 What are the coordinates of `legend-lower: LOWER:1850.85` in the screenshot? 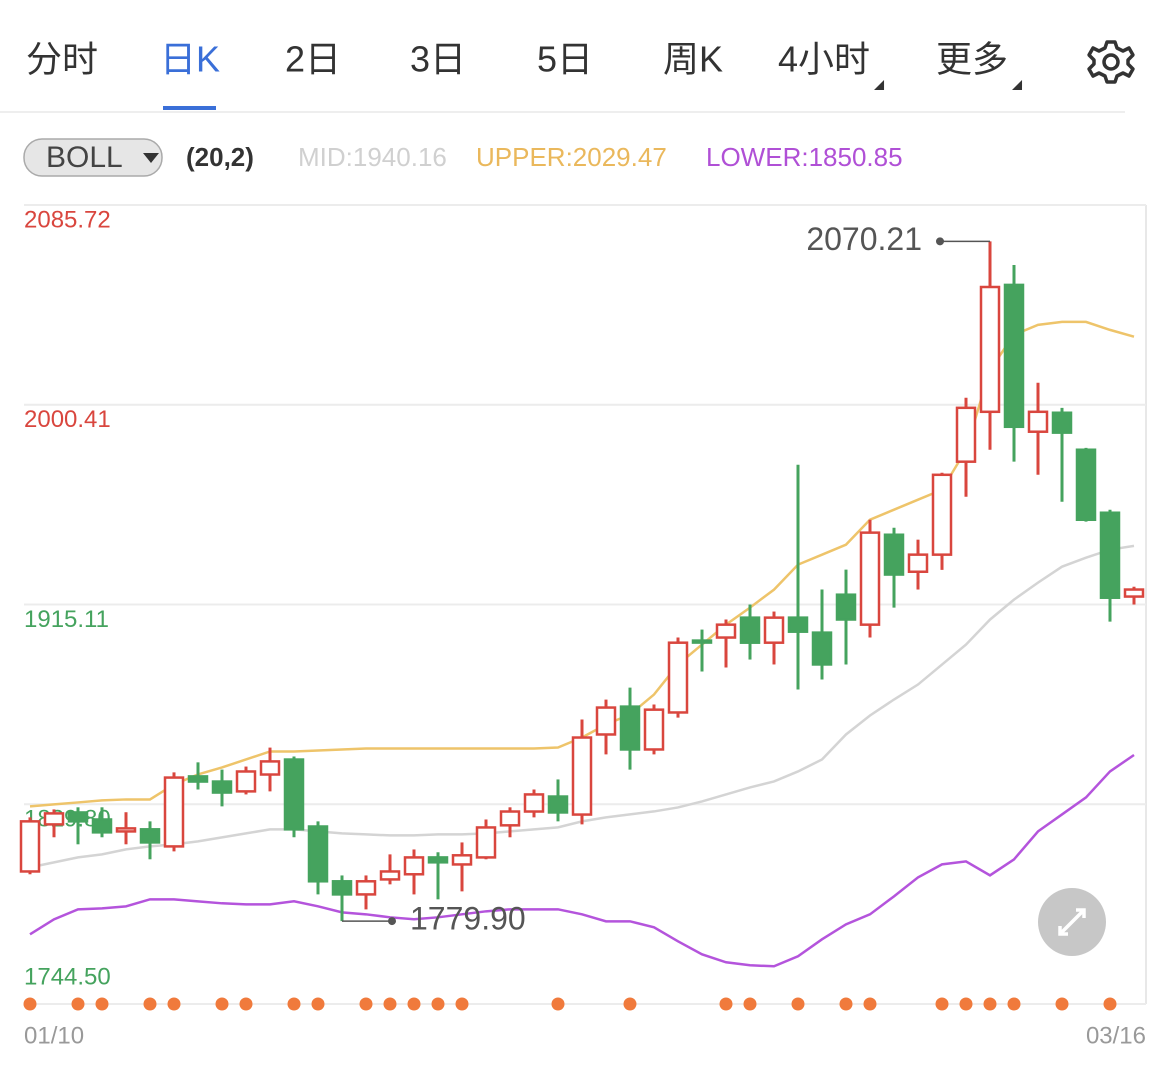 It's located at (804, 157).